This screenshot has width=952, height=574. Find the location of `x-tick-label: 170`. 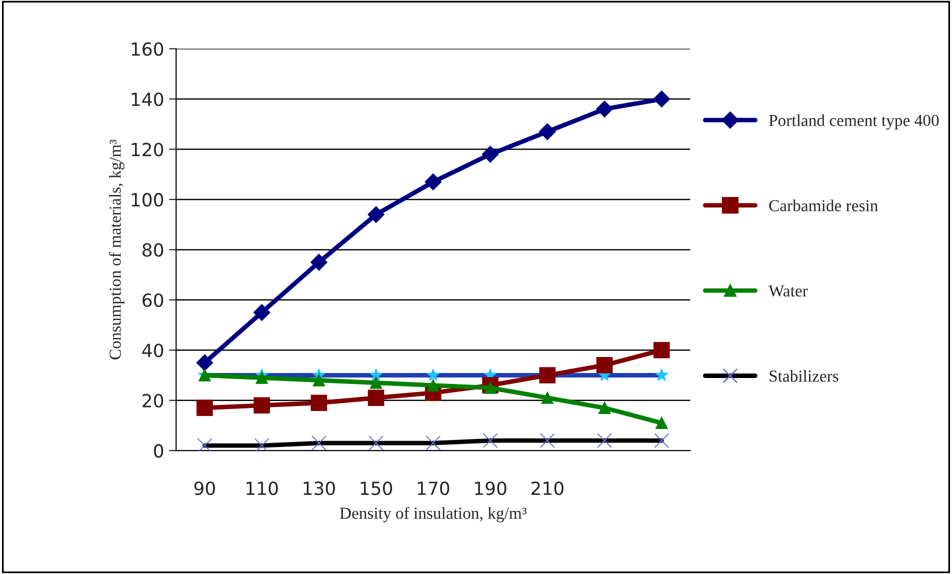

x-tick-label: 170 is located at coordinates (434, 488).